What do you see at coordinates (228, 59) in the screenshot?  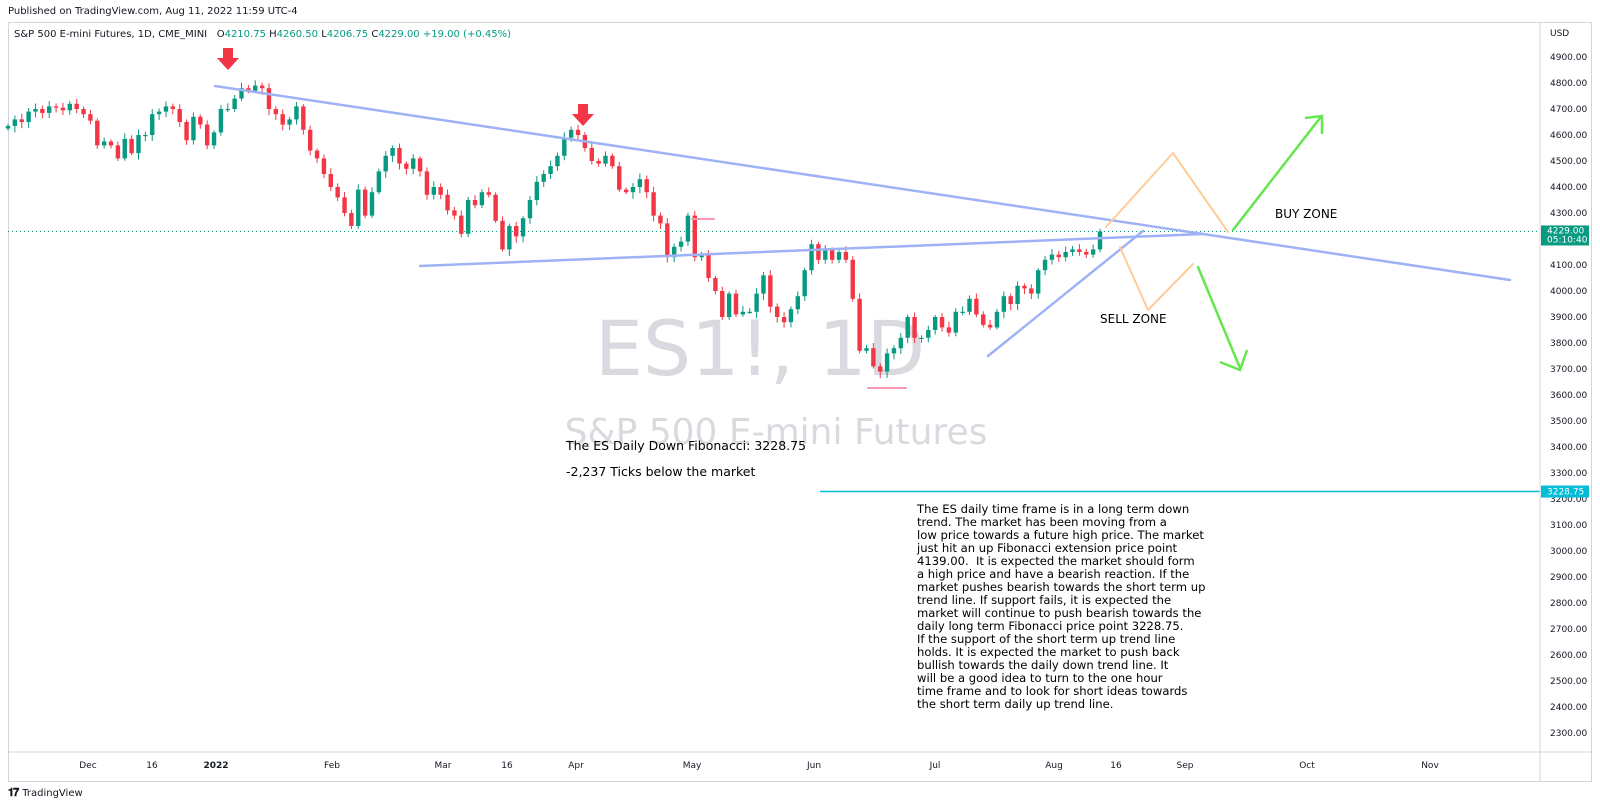 I see `red-down-arrow-icon` at bounding box center [228, 59].